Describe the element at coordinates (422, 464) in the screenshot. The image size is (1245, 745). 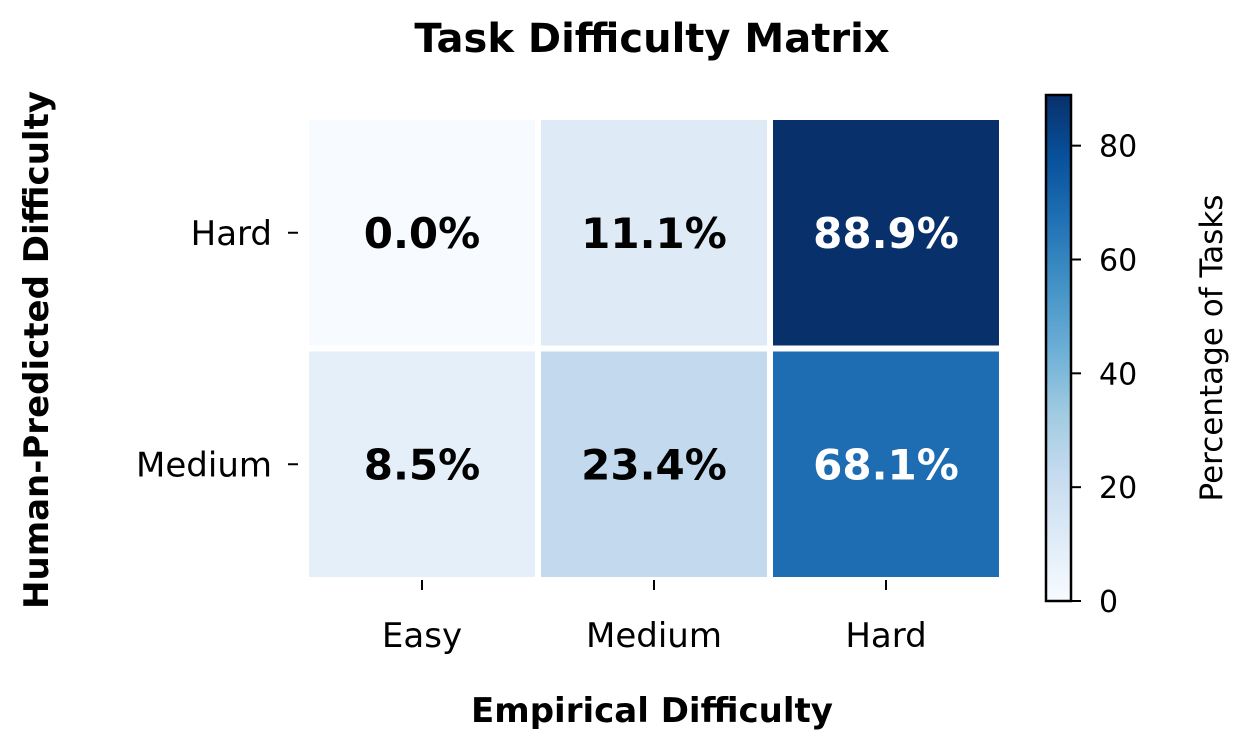
I see `cell-value-label: 8.5%` at that location.